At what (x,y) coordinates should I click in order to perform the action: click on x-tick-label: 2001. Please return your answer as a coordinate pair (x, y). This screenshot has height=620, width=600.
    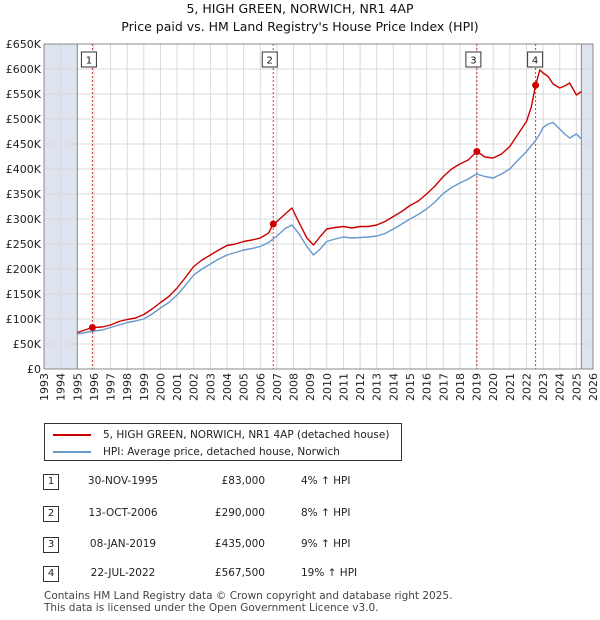
    Looking at the image, I should click on (177, 387).